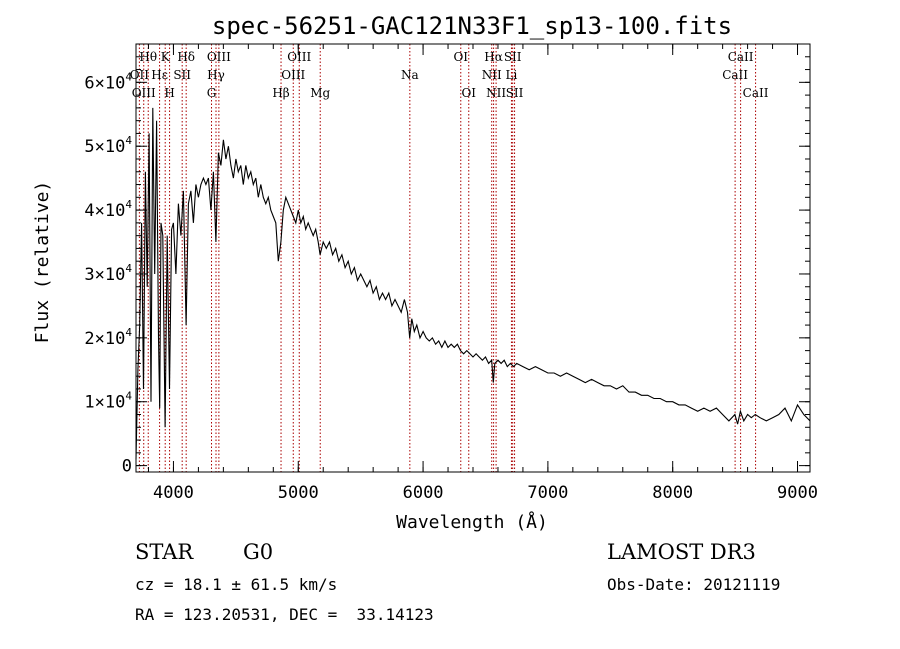  Describe the element at coordinates (169, 93) in the screenshot. I see `spectral-line-label: H` at that location.